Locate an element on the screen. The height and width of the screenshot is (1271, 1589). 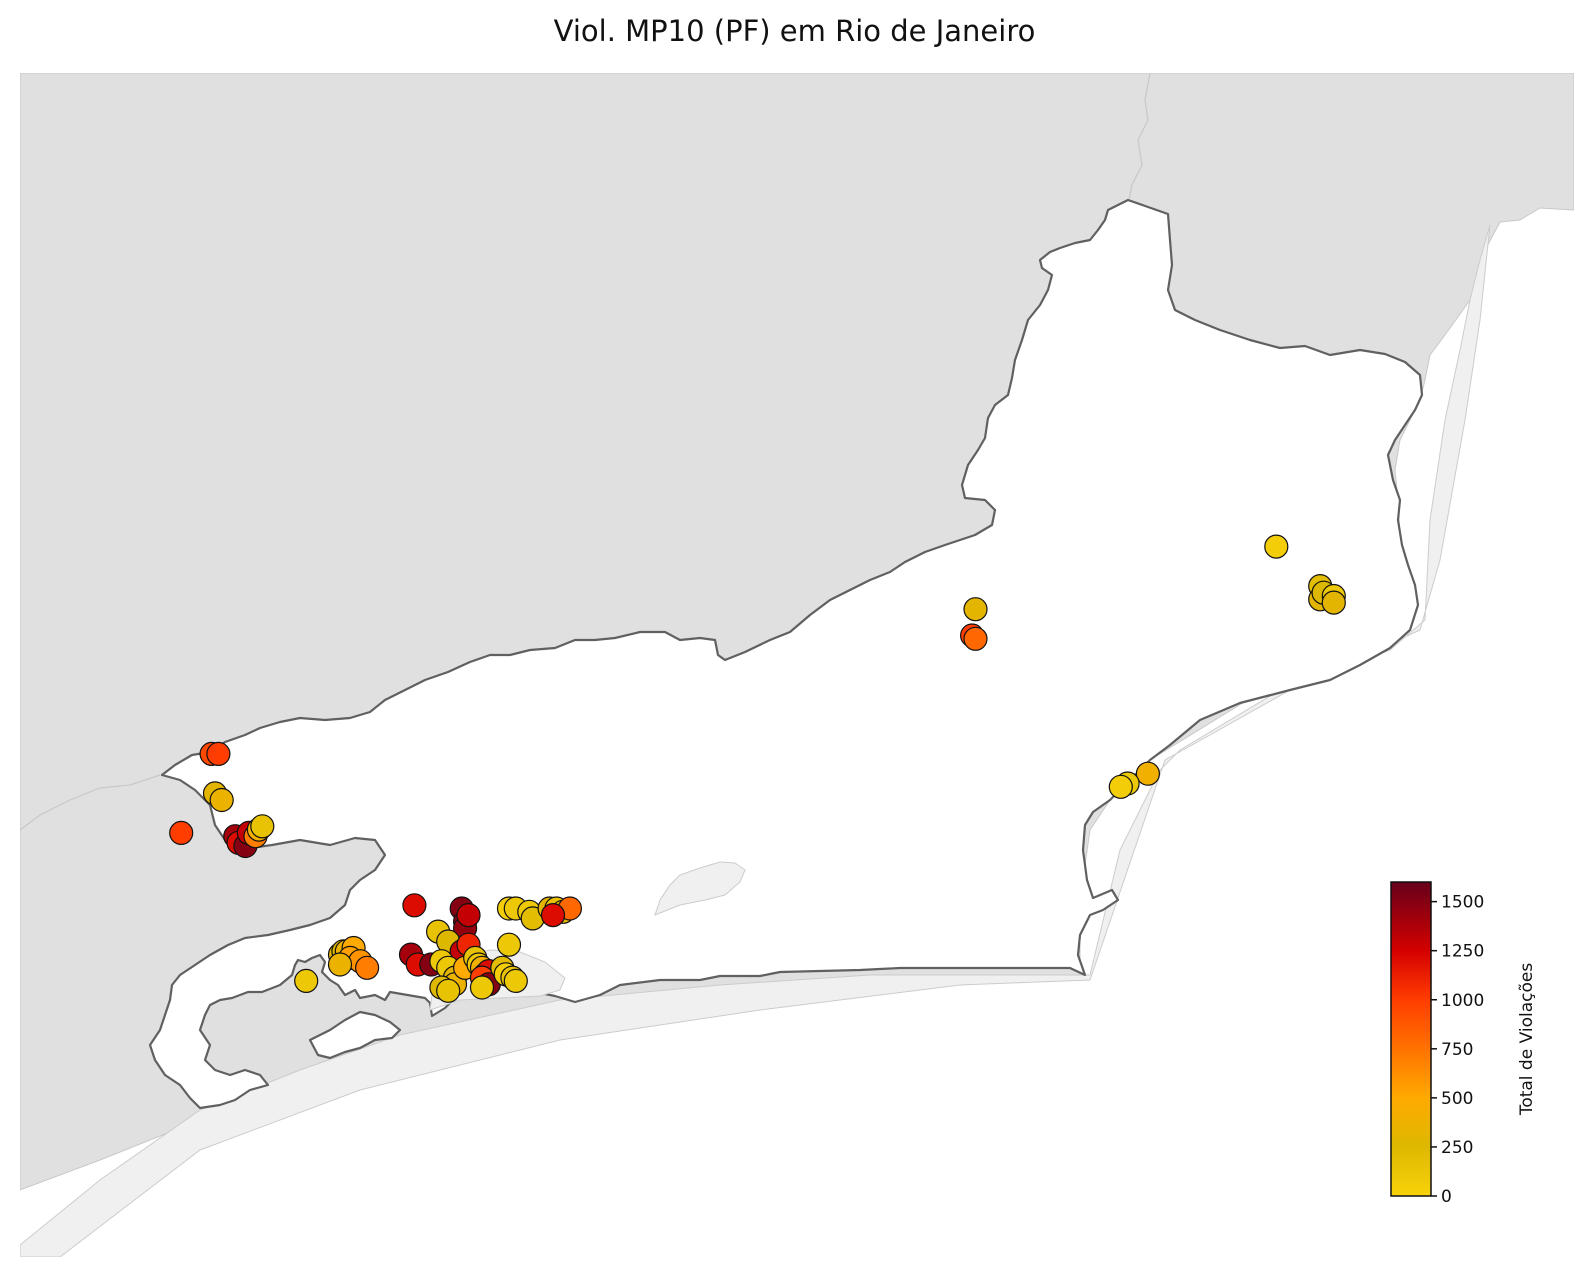
neighbor-border-mg-es is located at coordinates (1139, 139).